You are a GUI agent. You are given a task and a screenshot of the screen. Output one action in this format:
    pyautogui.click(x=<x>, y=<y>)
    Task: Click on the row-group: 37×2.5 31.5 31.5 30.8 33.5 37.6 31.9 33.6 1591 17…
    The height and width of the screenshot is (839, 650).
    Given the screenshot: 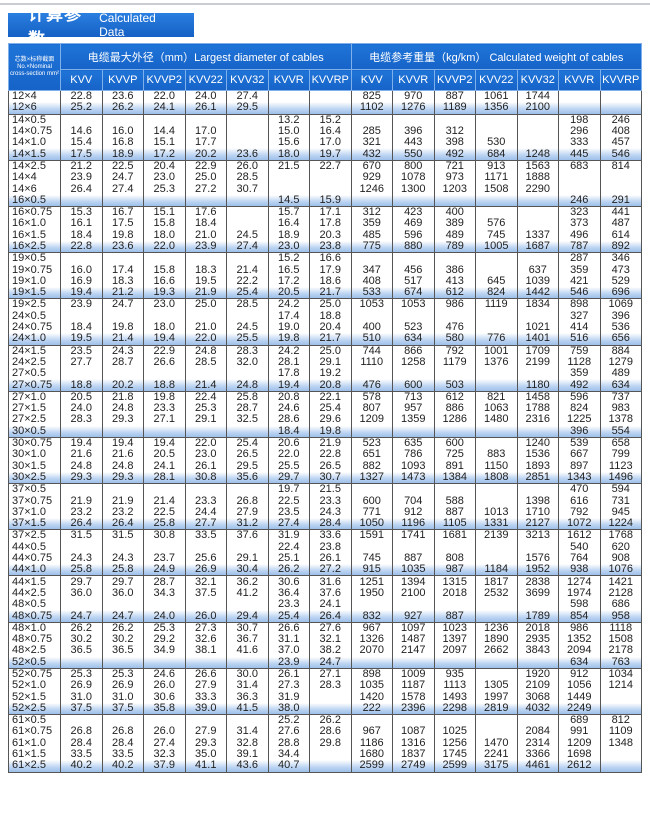 What is the action you would take?
    pyautogui.click(x=325, y=552)
    